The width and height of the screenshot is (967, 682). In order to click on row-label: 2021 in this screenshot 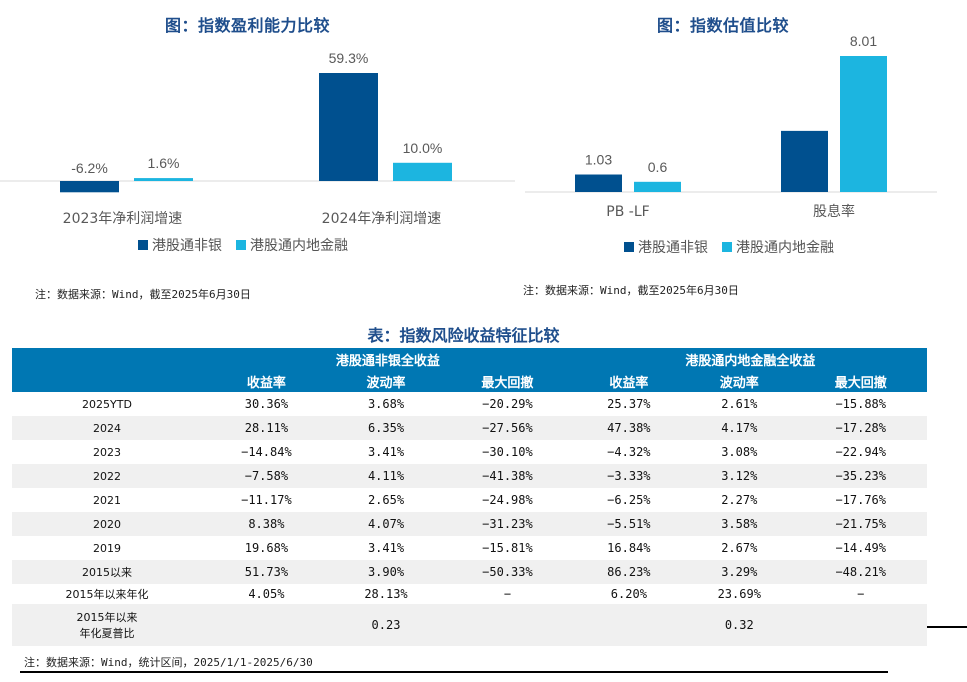, I will do `click(107, 500)`.